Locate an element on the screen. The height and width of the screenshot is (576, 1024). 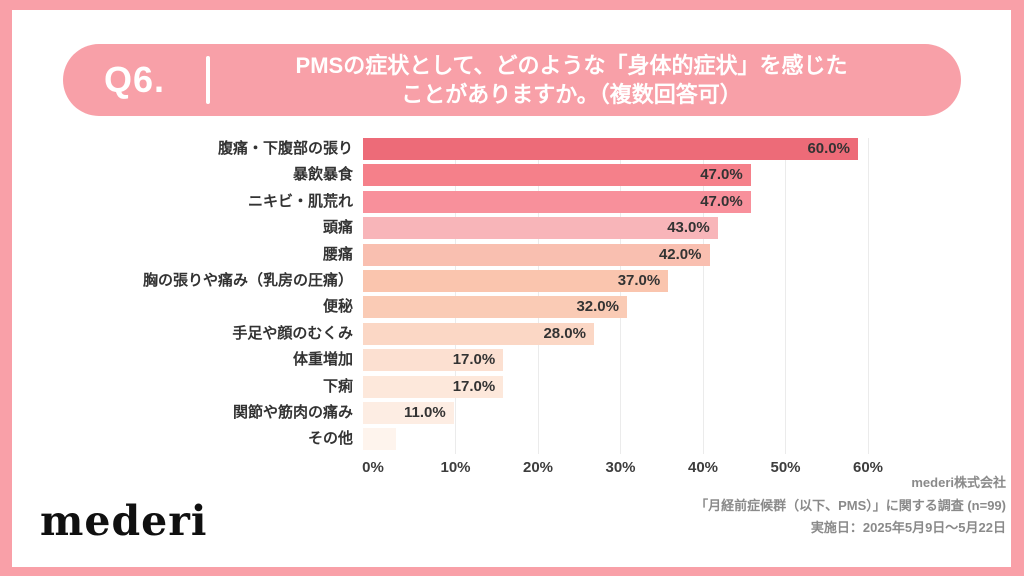
bar-row: ニキビ・肌荒れ 47.0% is located at coordinates (511, 203).